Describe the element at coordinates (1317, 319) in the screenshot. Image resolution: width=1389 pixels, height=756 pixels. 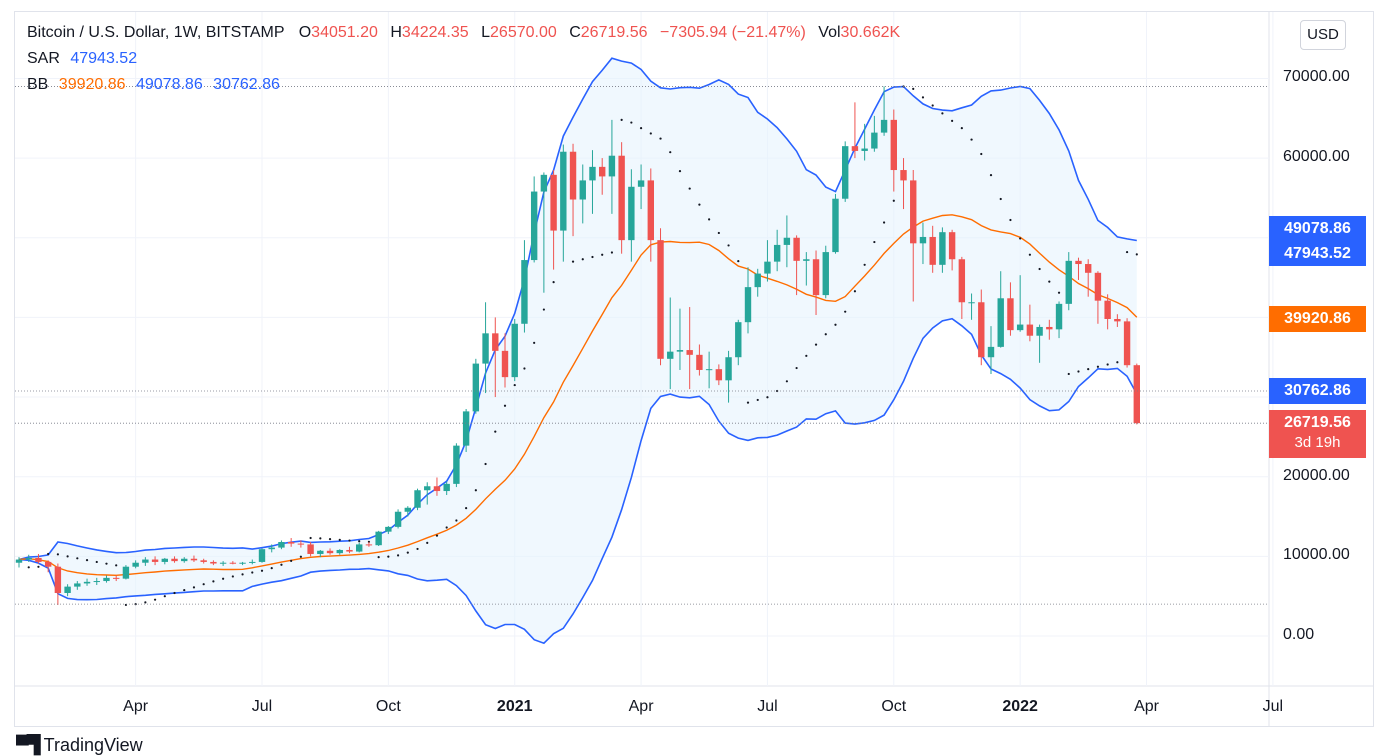
I see `bb-basis-price-label: 39920.86` at that location.